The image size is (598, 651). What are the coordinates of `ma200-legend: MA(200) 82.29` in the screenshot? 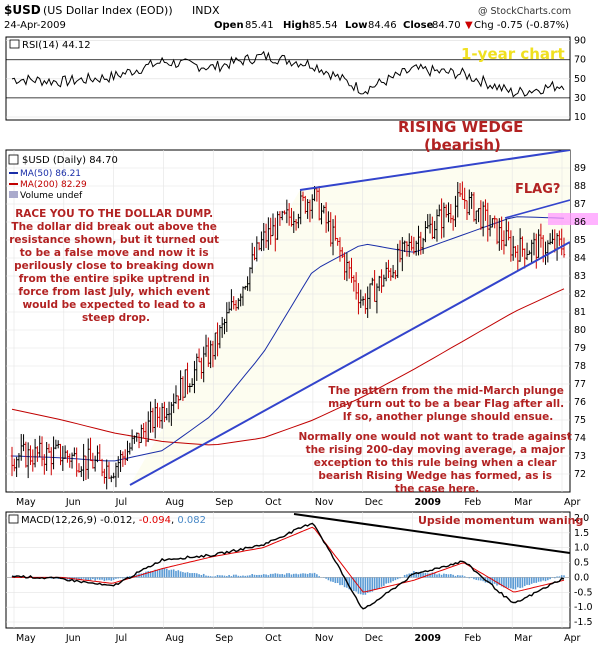 It's located at (53, 185).